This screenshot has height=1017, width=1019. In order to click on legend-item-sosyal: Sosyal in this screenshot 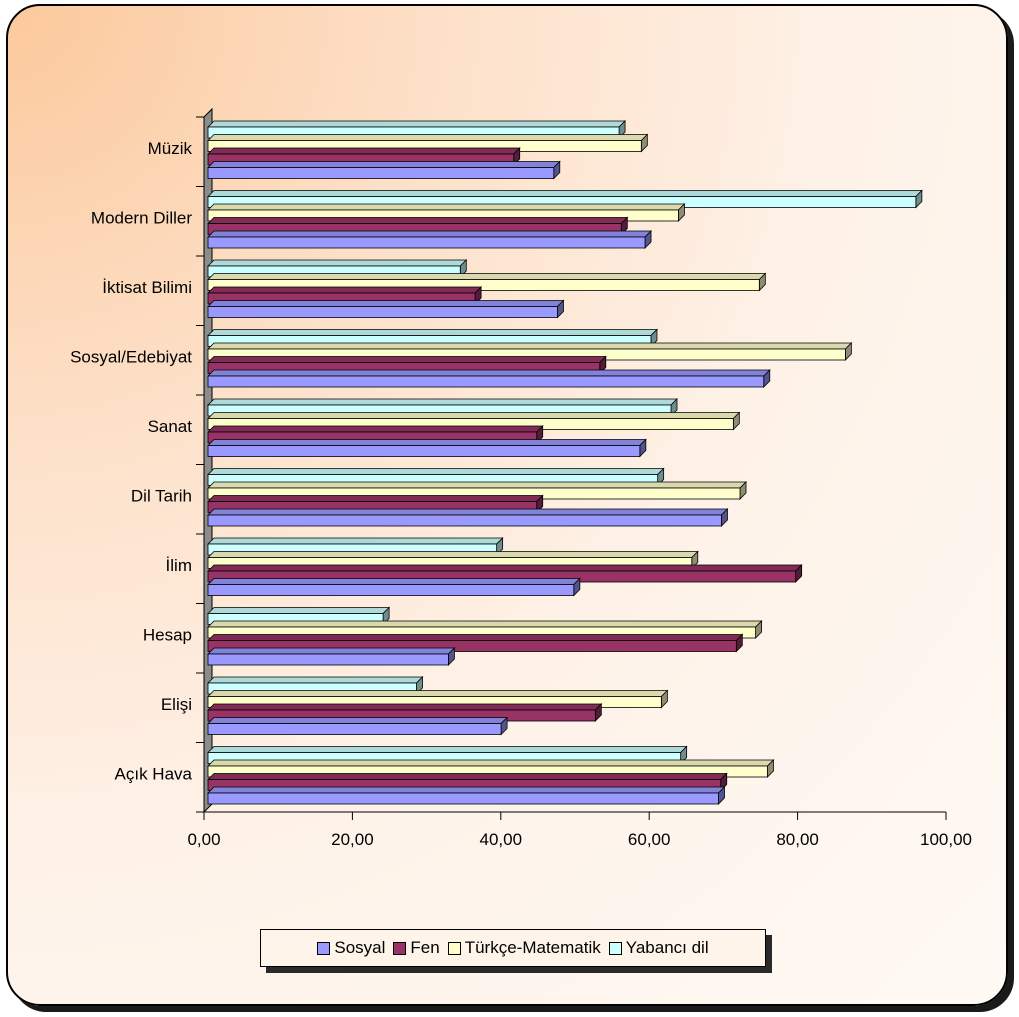, I will do `click(351, 948)`.